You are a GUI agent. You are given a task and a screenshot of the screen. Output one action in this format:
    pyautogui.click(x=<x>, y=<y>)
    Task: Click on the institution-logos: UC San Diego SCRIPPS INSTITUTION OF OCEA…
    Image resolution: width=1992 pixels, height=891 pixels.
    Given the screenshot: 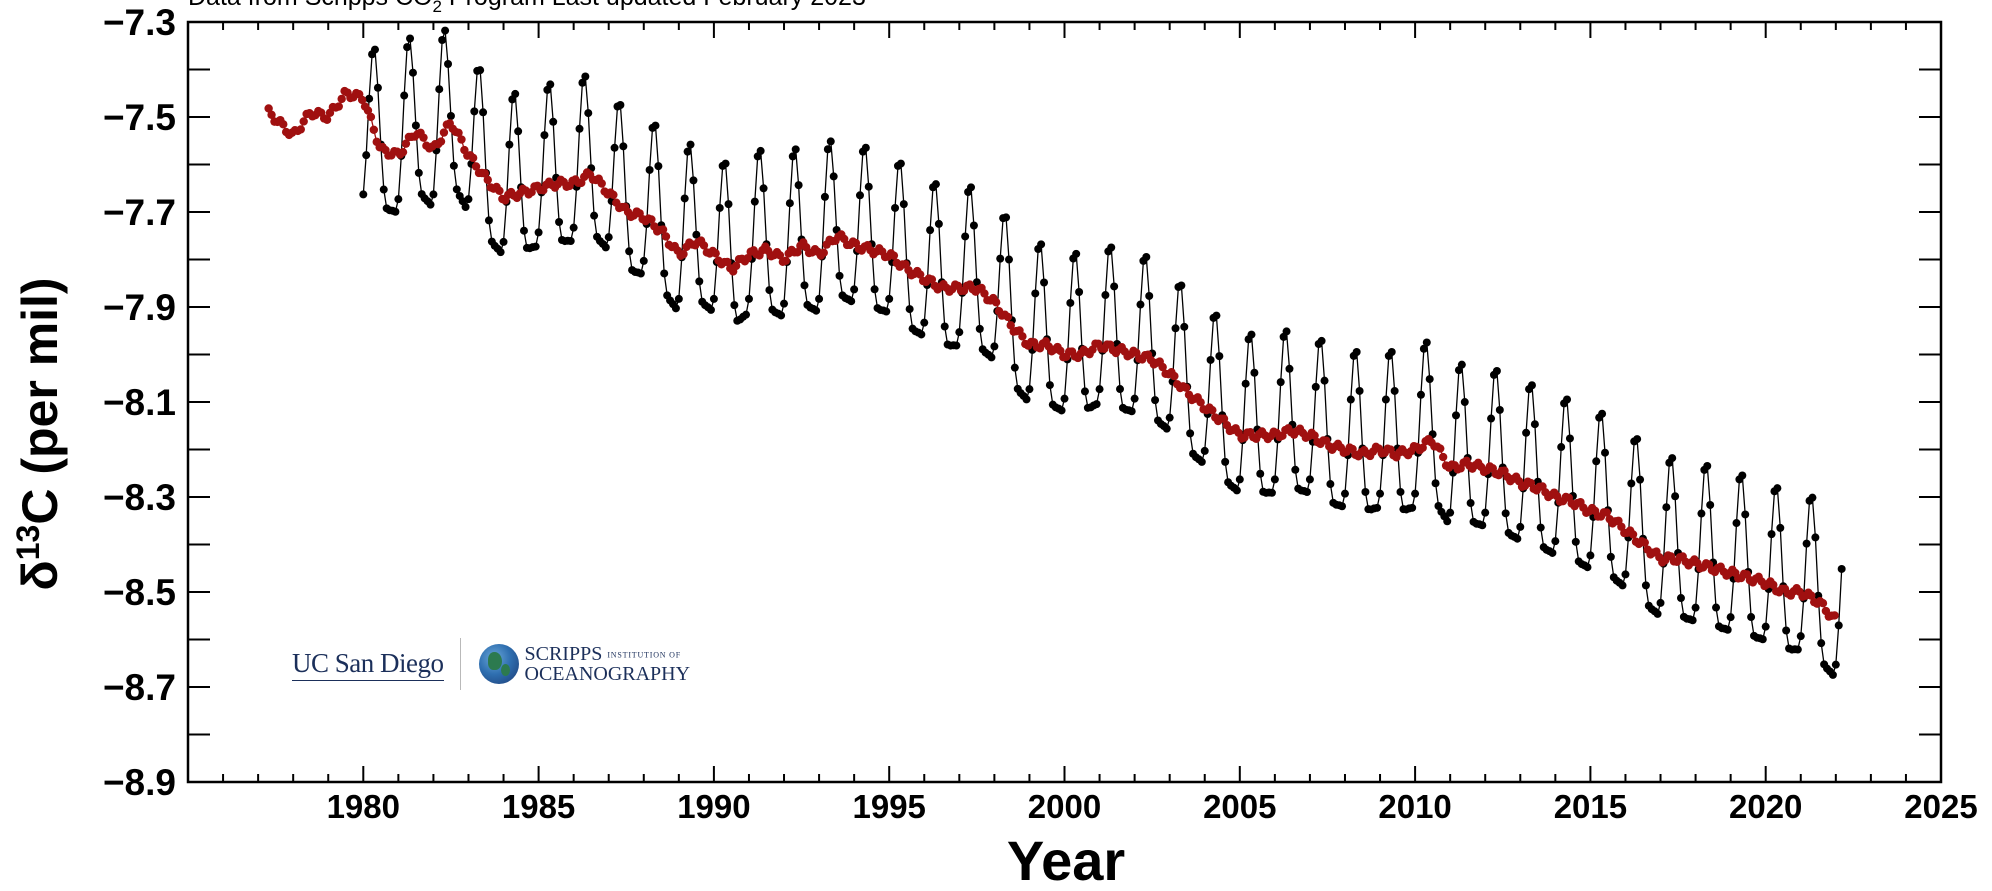 What is the action you would take?
    pyautogui.click(x=491, y=664)
    